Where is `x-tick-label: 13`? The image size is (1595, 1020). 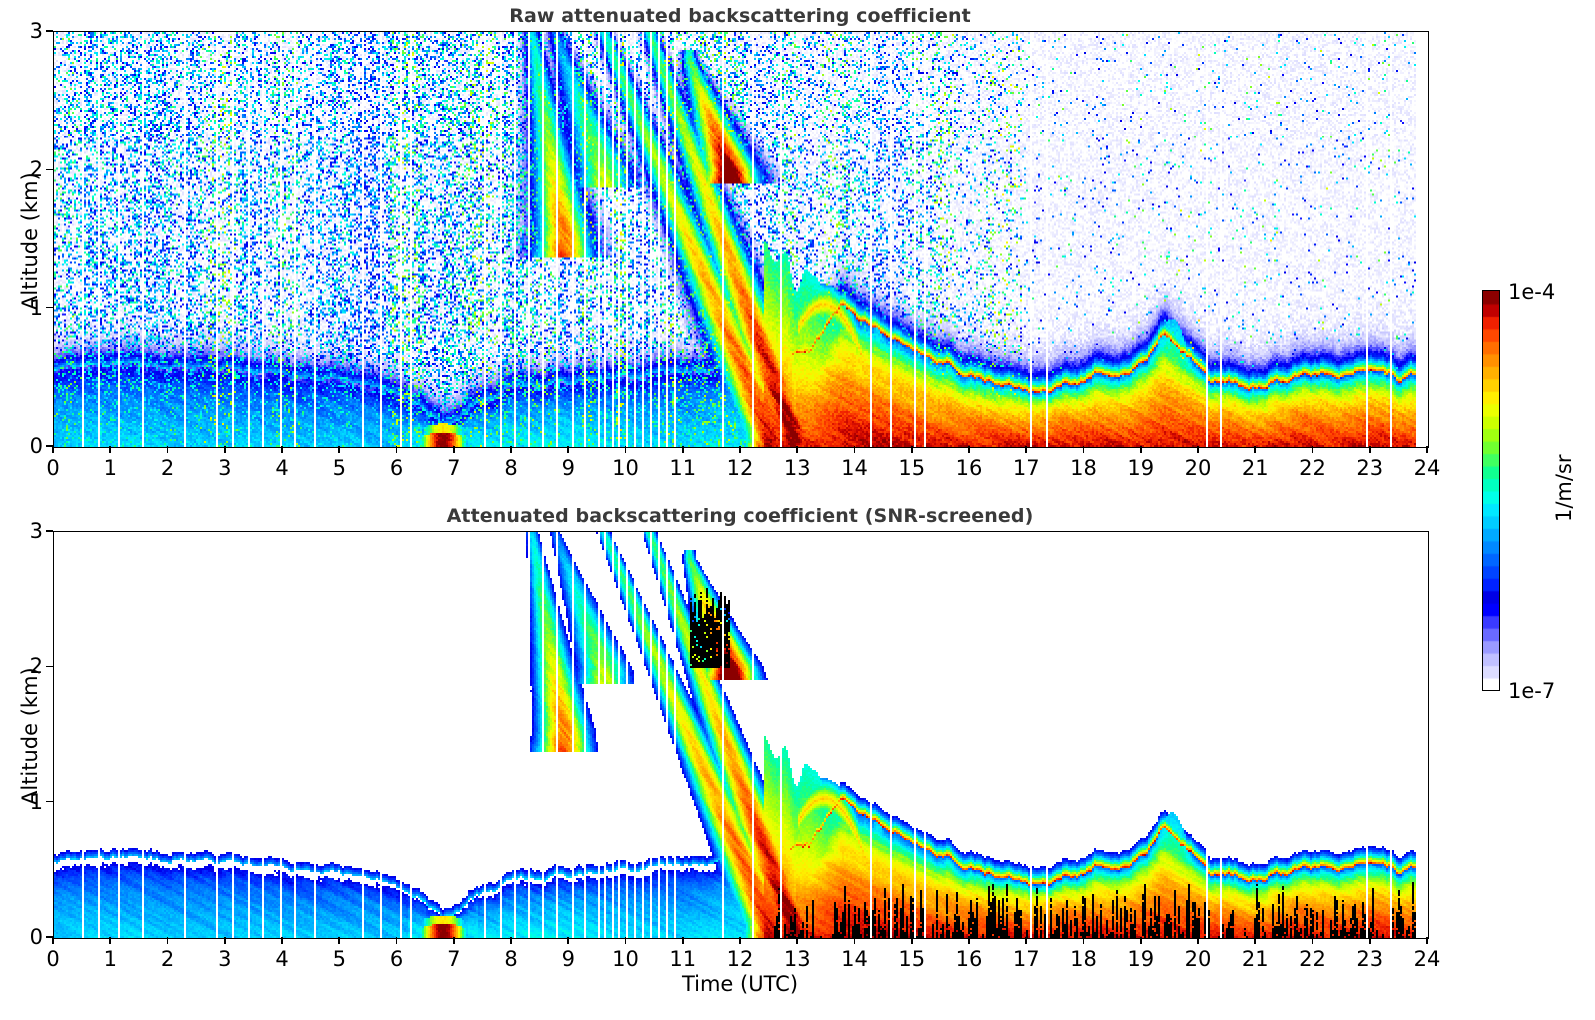 x-tick-label: 13 is located at coordinates (797, 468).